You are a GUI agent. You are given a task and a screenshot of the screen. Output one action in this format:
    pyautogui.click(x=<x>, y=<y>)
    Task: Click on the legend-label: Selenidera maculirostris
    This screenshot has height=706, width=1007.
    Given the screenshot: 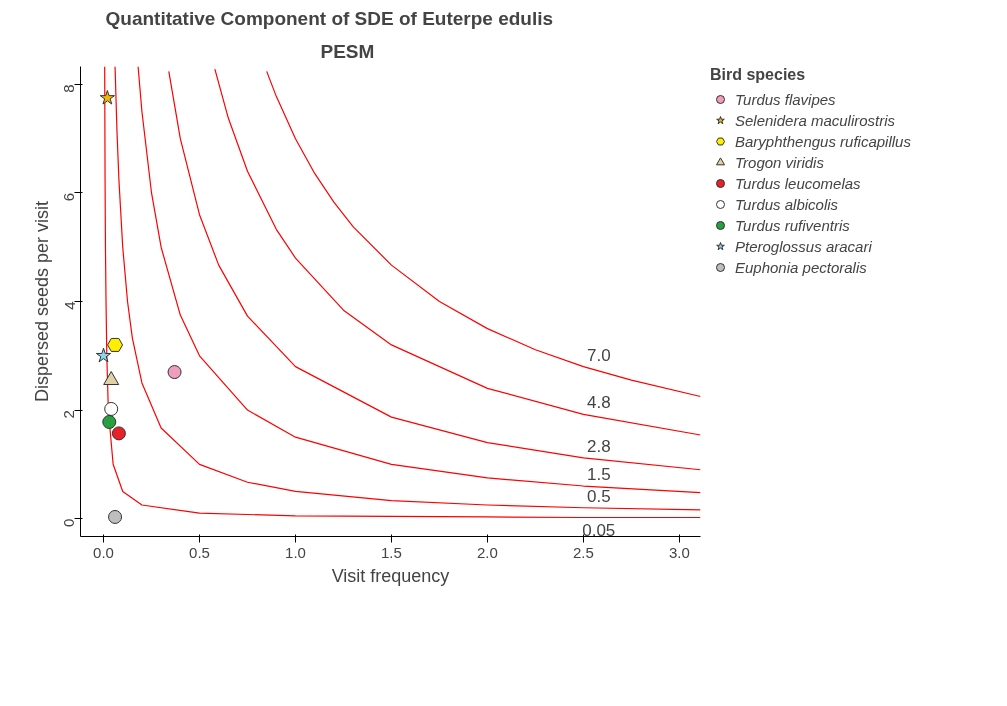 What is the action you would take?
    pyautogui.click(x=815, y=120)
    